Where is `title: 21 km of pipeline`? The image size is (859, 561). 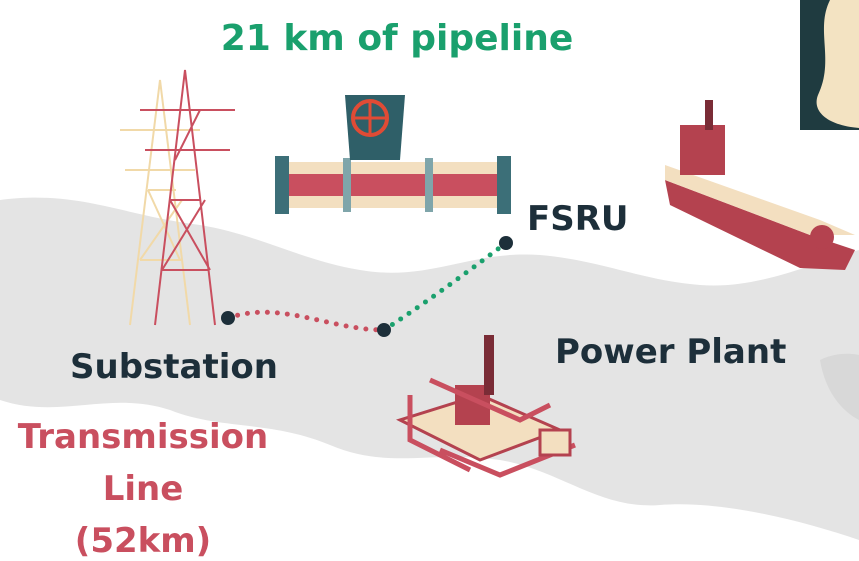
title: 21 km of pipeline is located at coordinates (397, 38).